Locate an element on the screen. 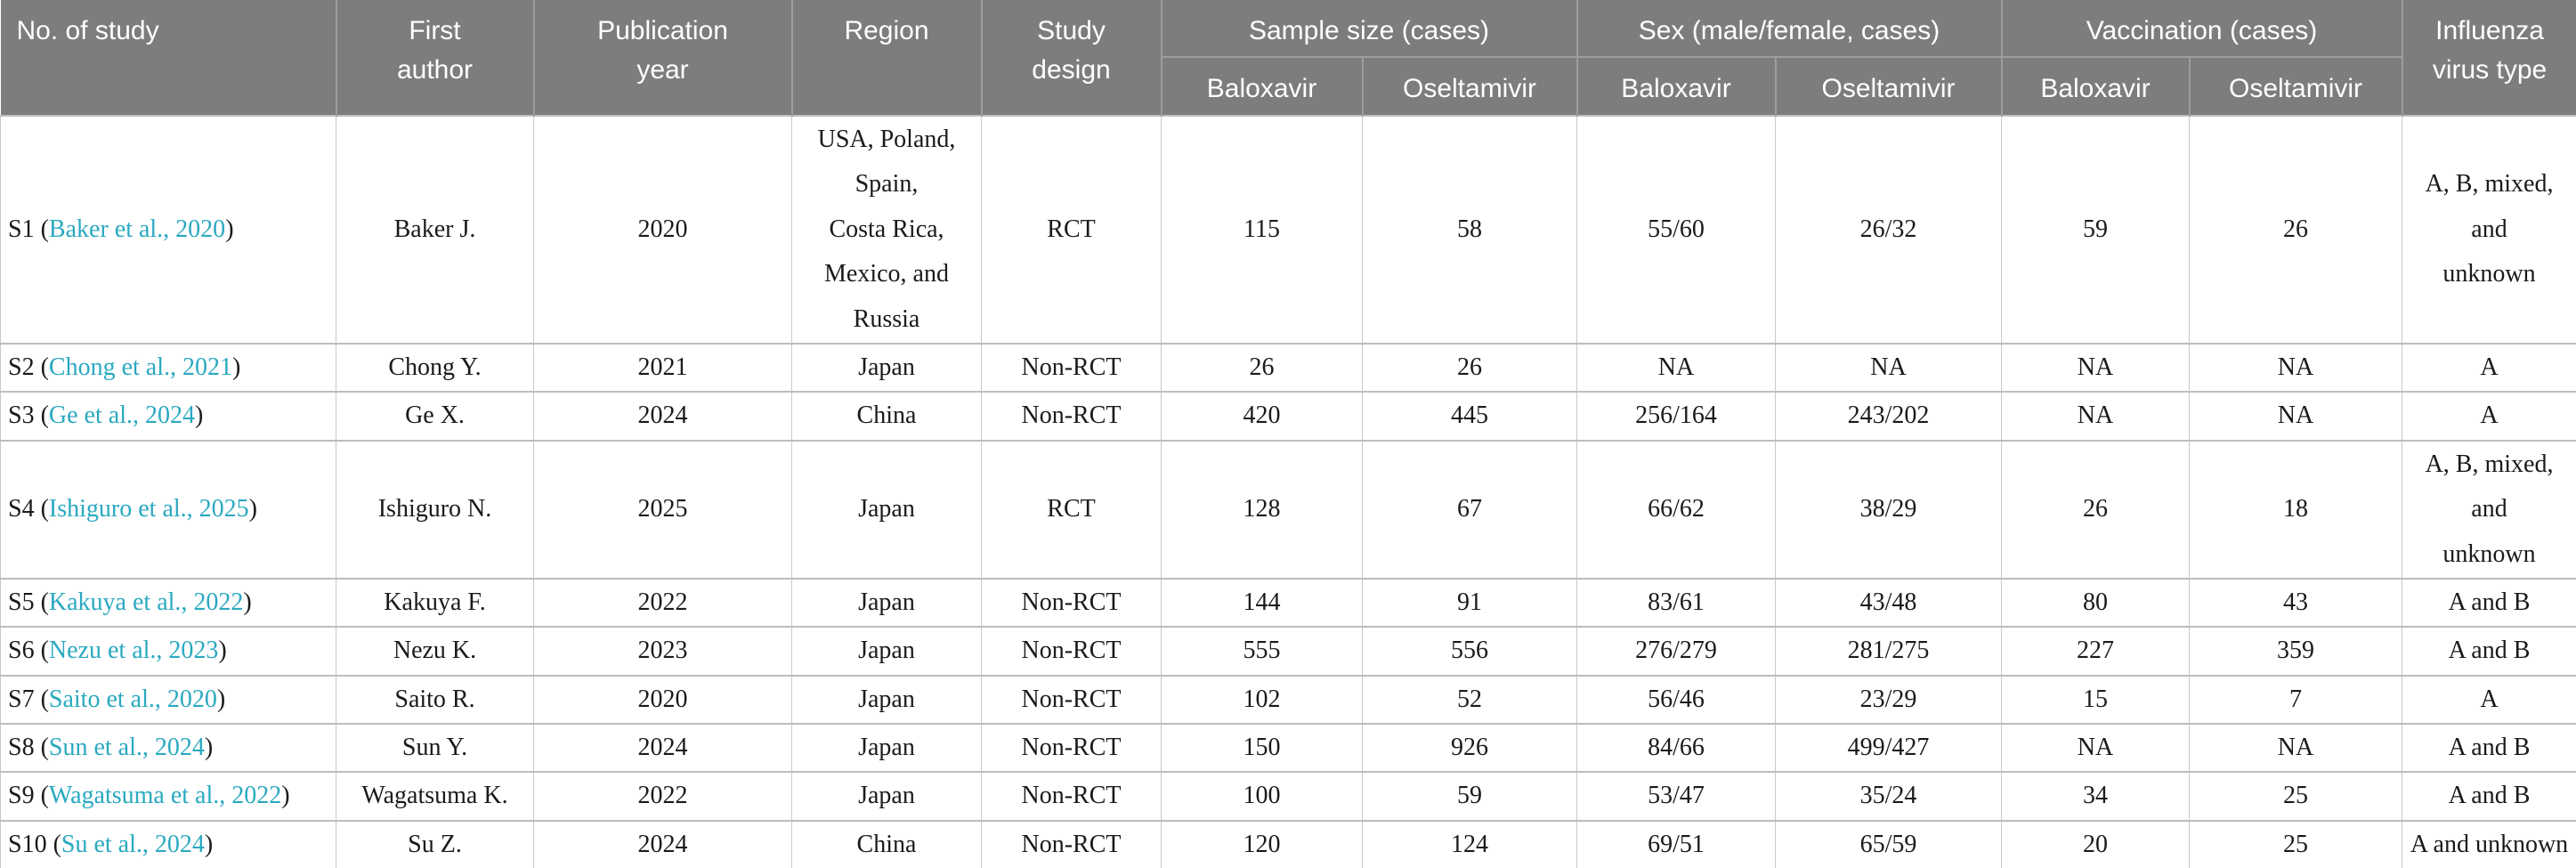 The image size is (2576, 868). sub-header-sample-baloxavir: Baloxavir is located at coordinates (1262, 86).